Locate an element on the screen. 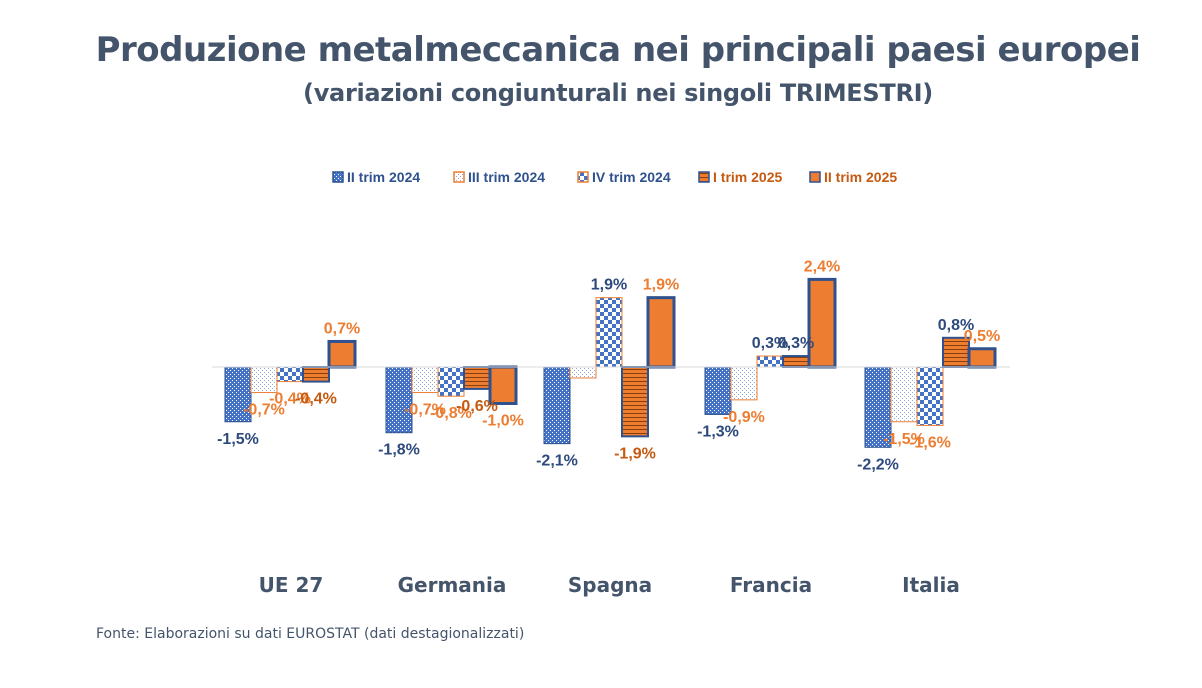 This screenshot has width=1202, height=688. data-label: -2,2% is located at coordinates (878, 464).